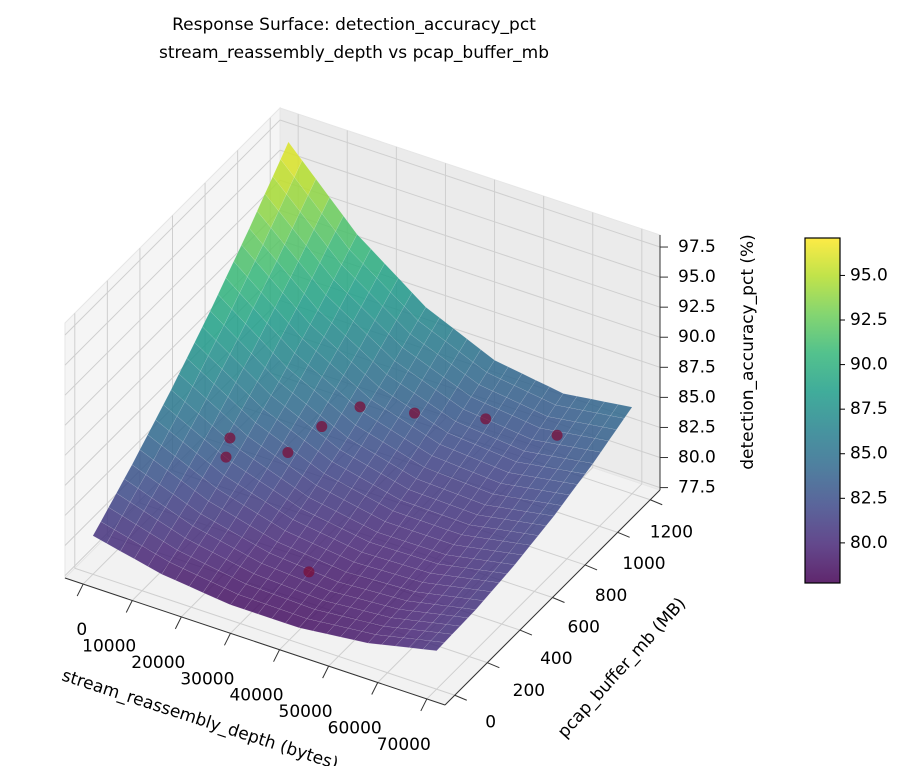  Describe the element at coordinates (822, 410) in the screenshot. I see `colorbar-fill` at that location.